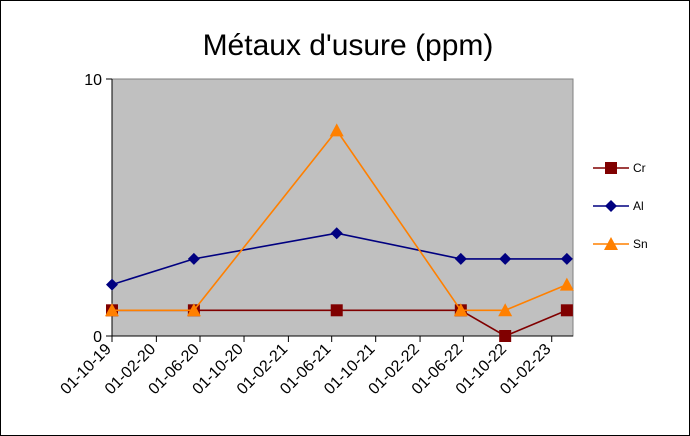 The width and height of the screenshot is (690, 436). What do you see at coordinates (640, 244) in the screenshot?
I see `legend-label-sn: Sn` at bounding box center [640, 244].